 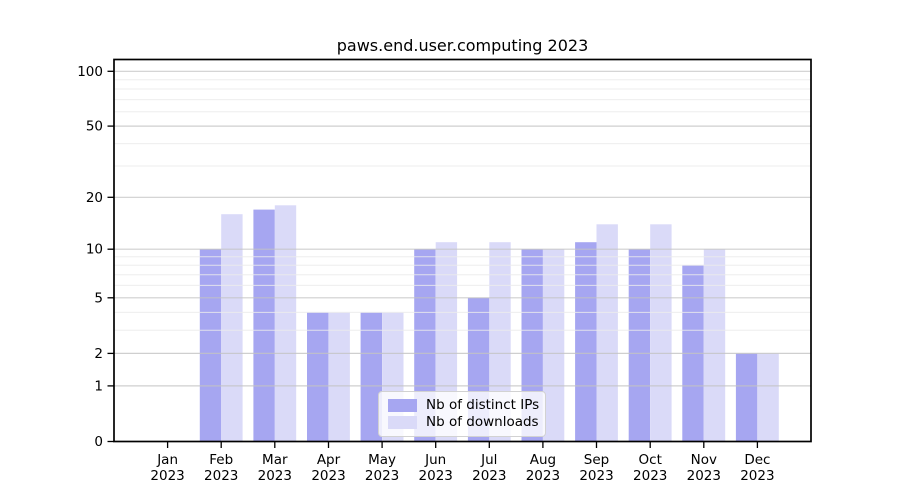 What do you see at coordinates (402, 422) in the screenshot?
I see `legend-swatch-downloads` at bounding box center [402, 422].